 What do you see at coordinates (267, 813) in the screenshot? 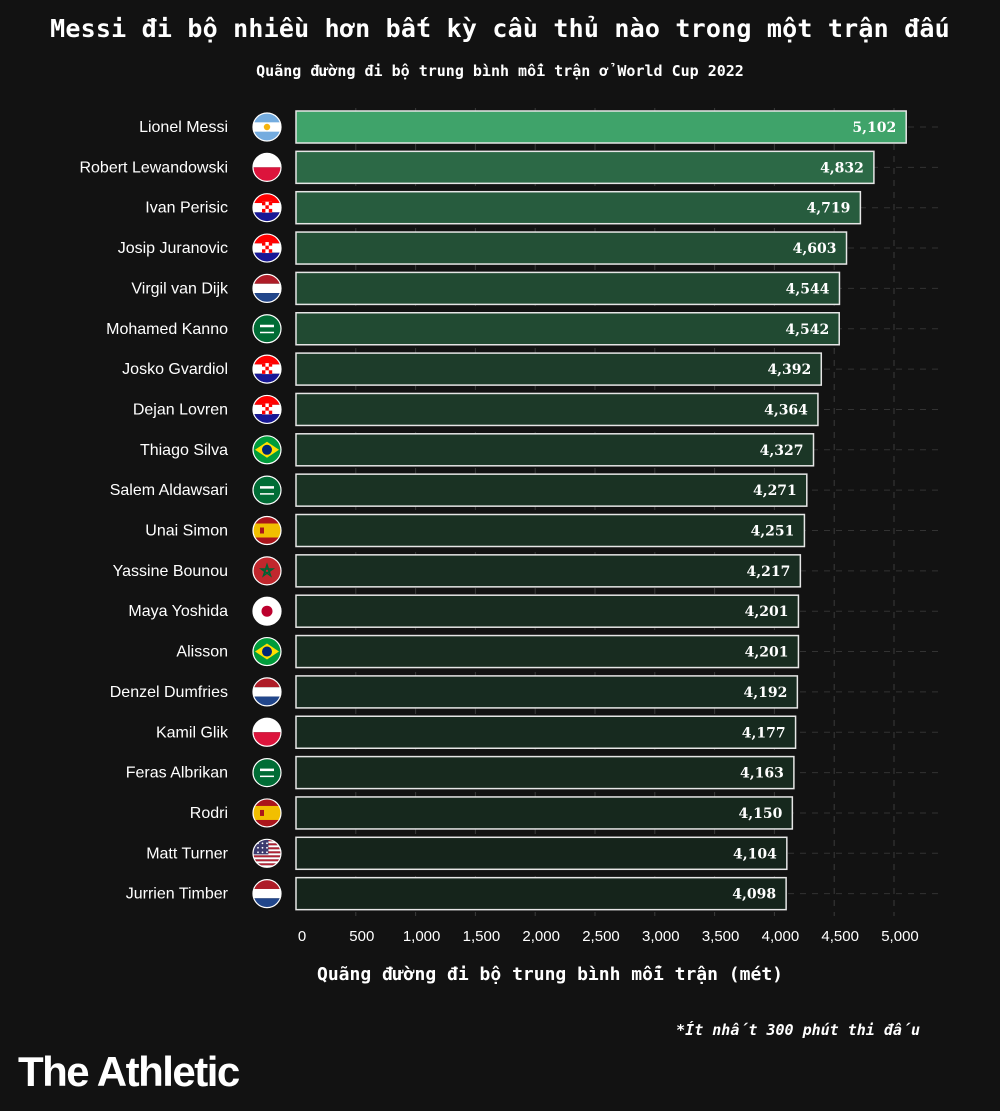
I see `spain-flag-icon` at bounding box center [267, 813].